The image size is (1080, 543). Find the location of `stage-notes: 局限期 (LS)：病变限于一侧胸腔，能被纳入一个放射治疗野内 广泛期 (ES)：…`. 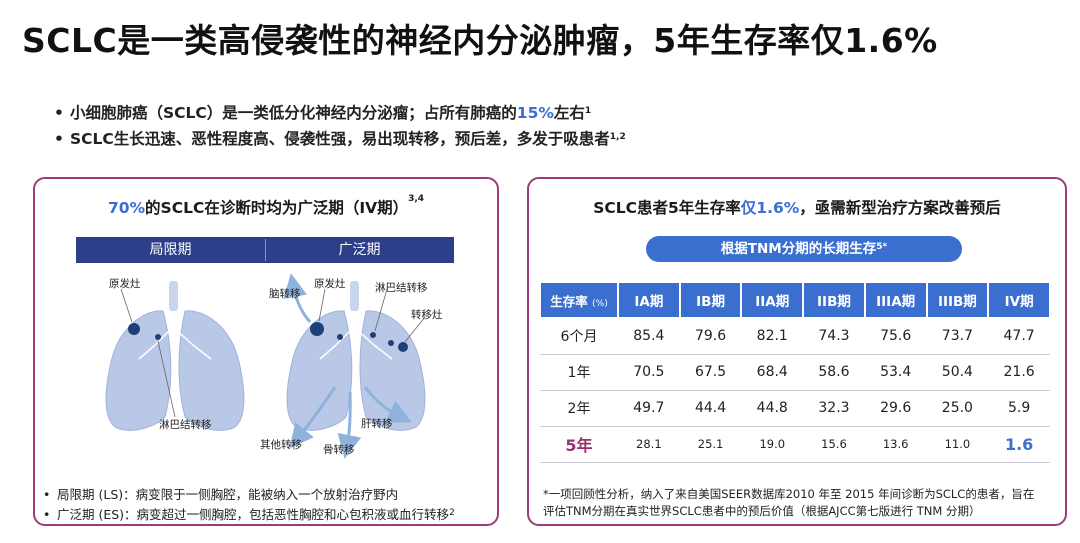

stage-notes: 局限期 (LS)：病变限于一侧胸腔，能被纳入一个放射治疗野内 广泛期 (ES)：… is located at coordinates (249, 505).